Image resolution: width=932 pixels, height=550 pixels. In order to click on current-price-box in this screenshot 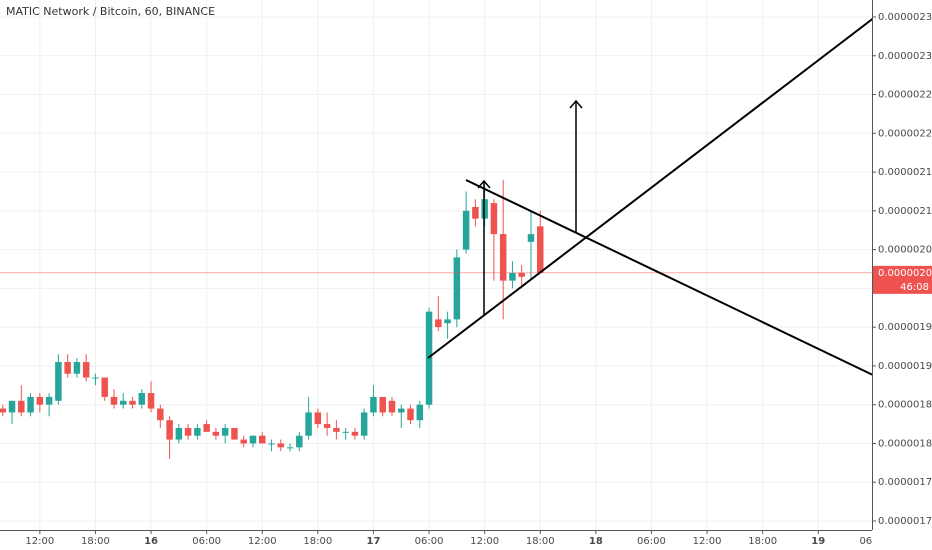, I will do `click(902, 279)`.